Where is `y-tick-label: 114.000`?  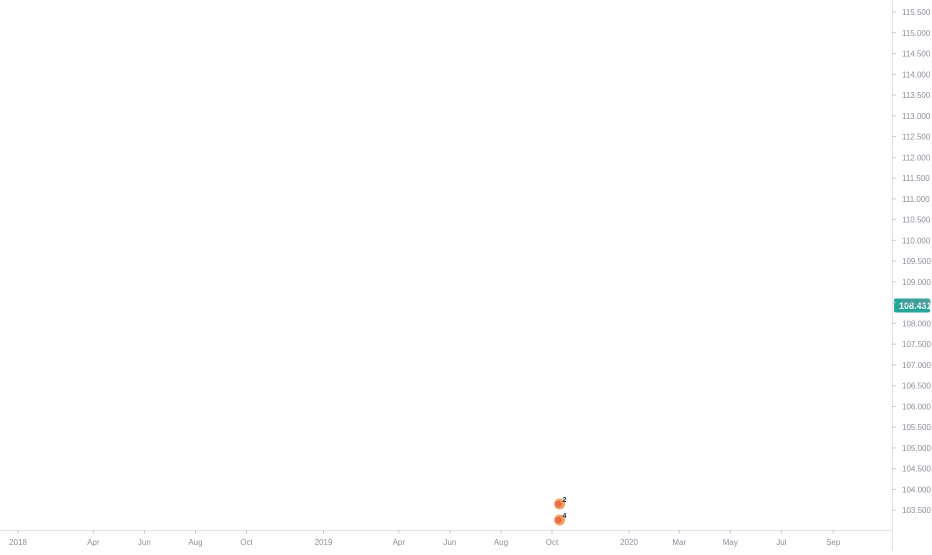
y-tick-label: 114.000 is located at coordinates (916, 74).